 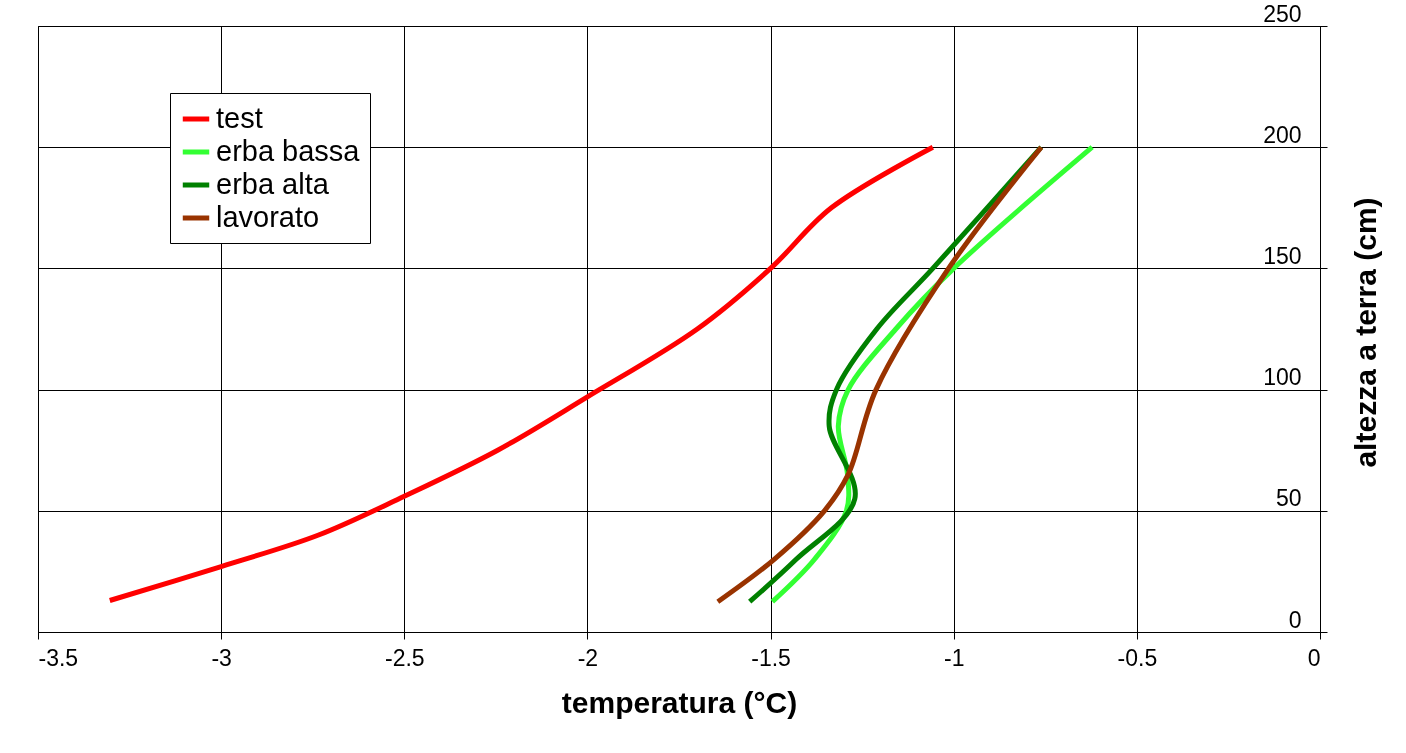 What do you see at coordinates (221, 657) in the screenshot?
I see `x-tick-label: -3` at bounding box center [221, 657].